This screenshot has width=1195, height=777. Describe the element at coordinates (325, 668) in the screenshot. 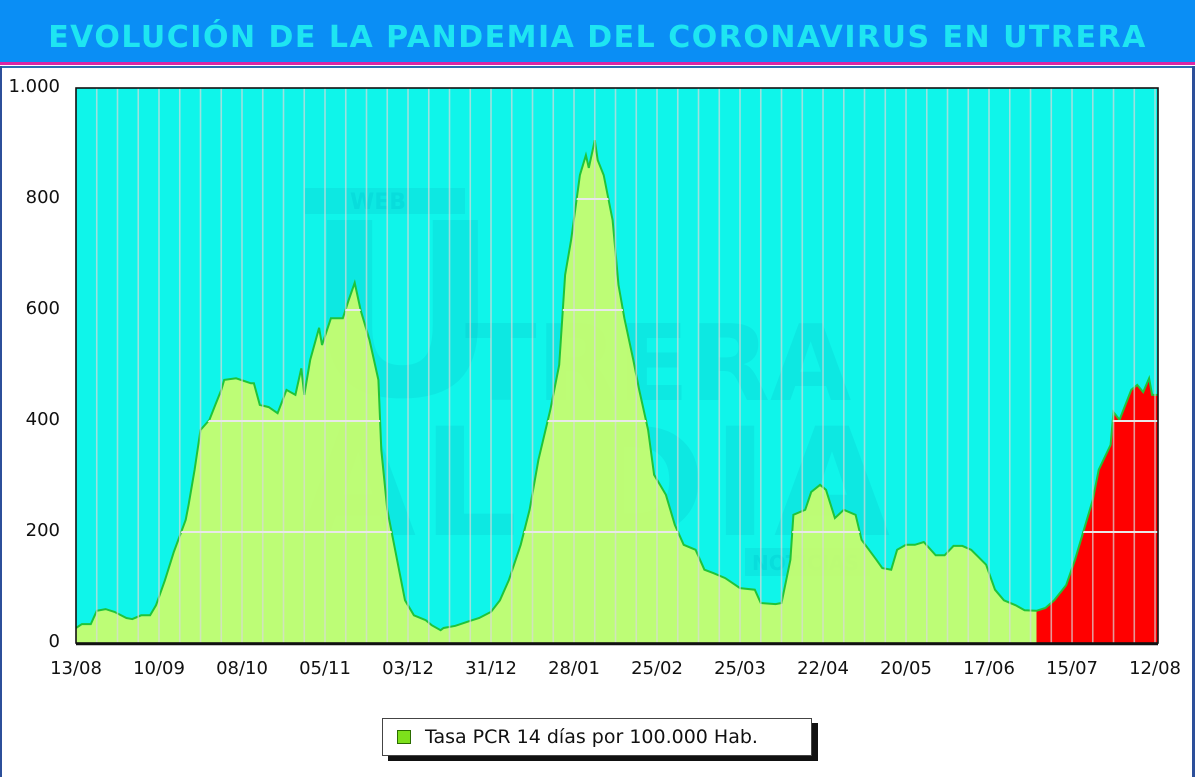

I see `x-tick-label: 05/11` at that location.